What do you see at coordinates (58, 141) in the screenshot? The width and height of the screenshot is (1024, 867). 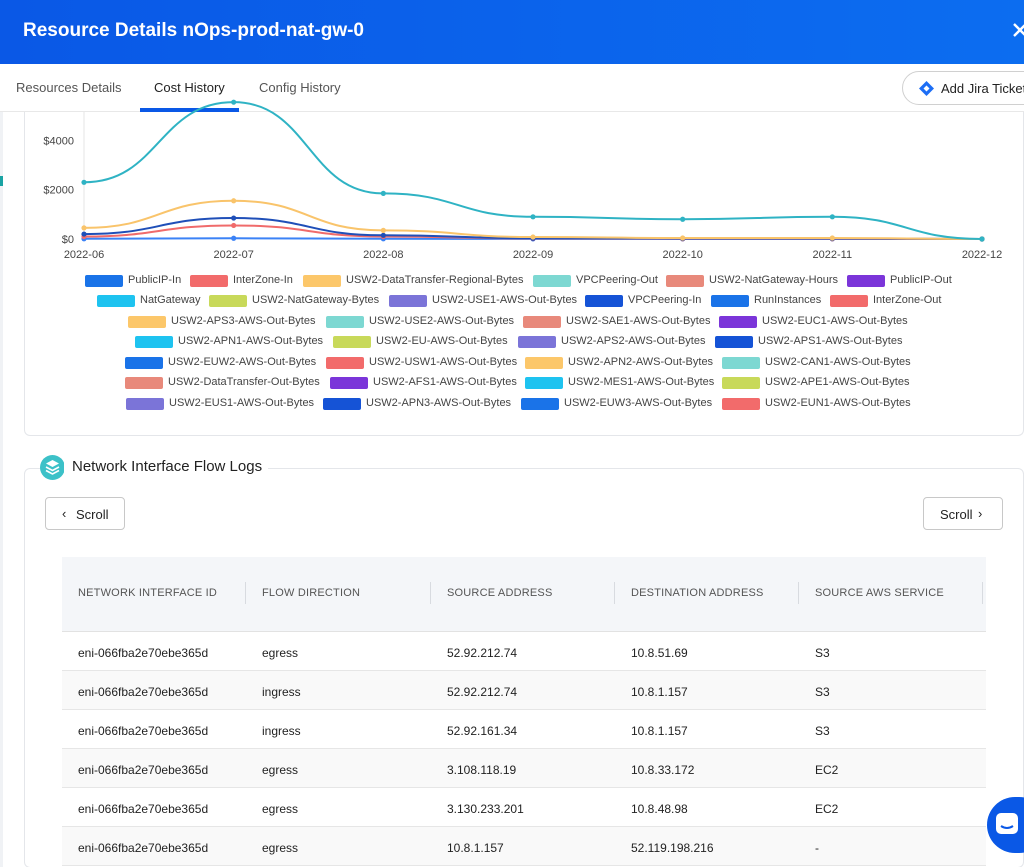 I see `y-tick-label: $4000` at bounding box center [58, 141].